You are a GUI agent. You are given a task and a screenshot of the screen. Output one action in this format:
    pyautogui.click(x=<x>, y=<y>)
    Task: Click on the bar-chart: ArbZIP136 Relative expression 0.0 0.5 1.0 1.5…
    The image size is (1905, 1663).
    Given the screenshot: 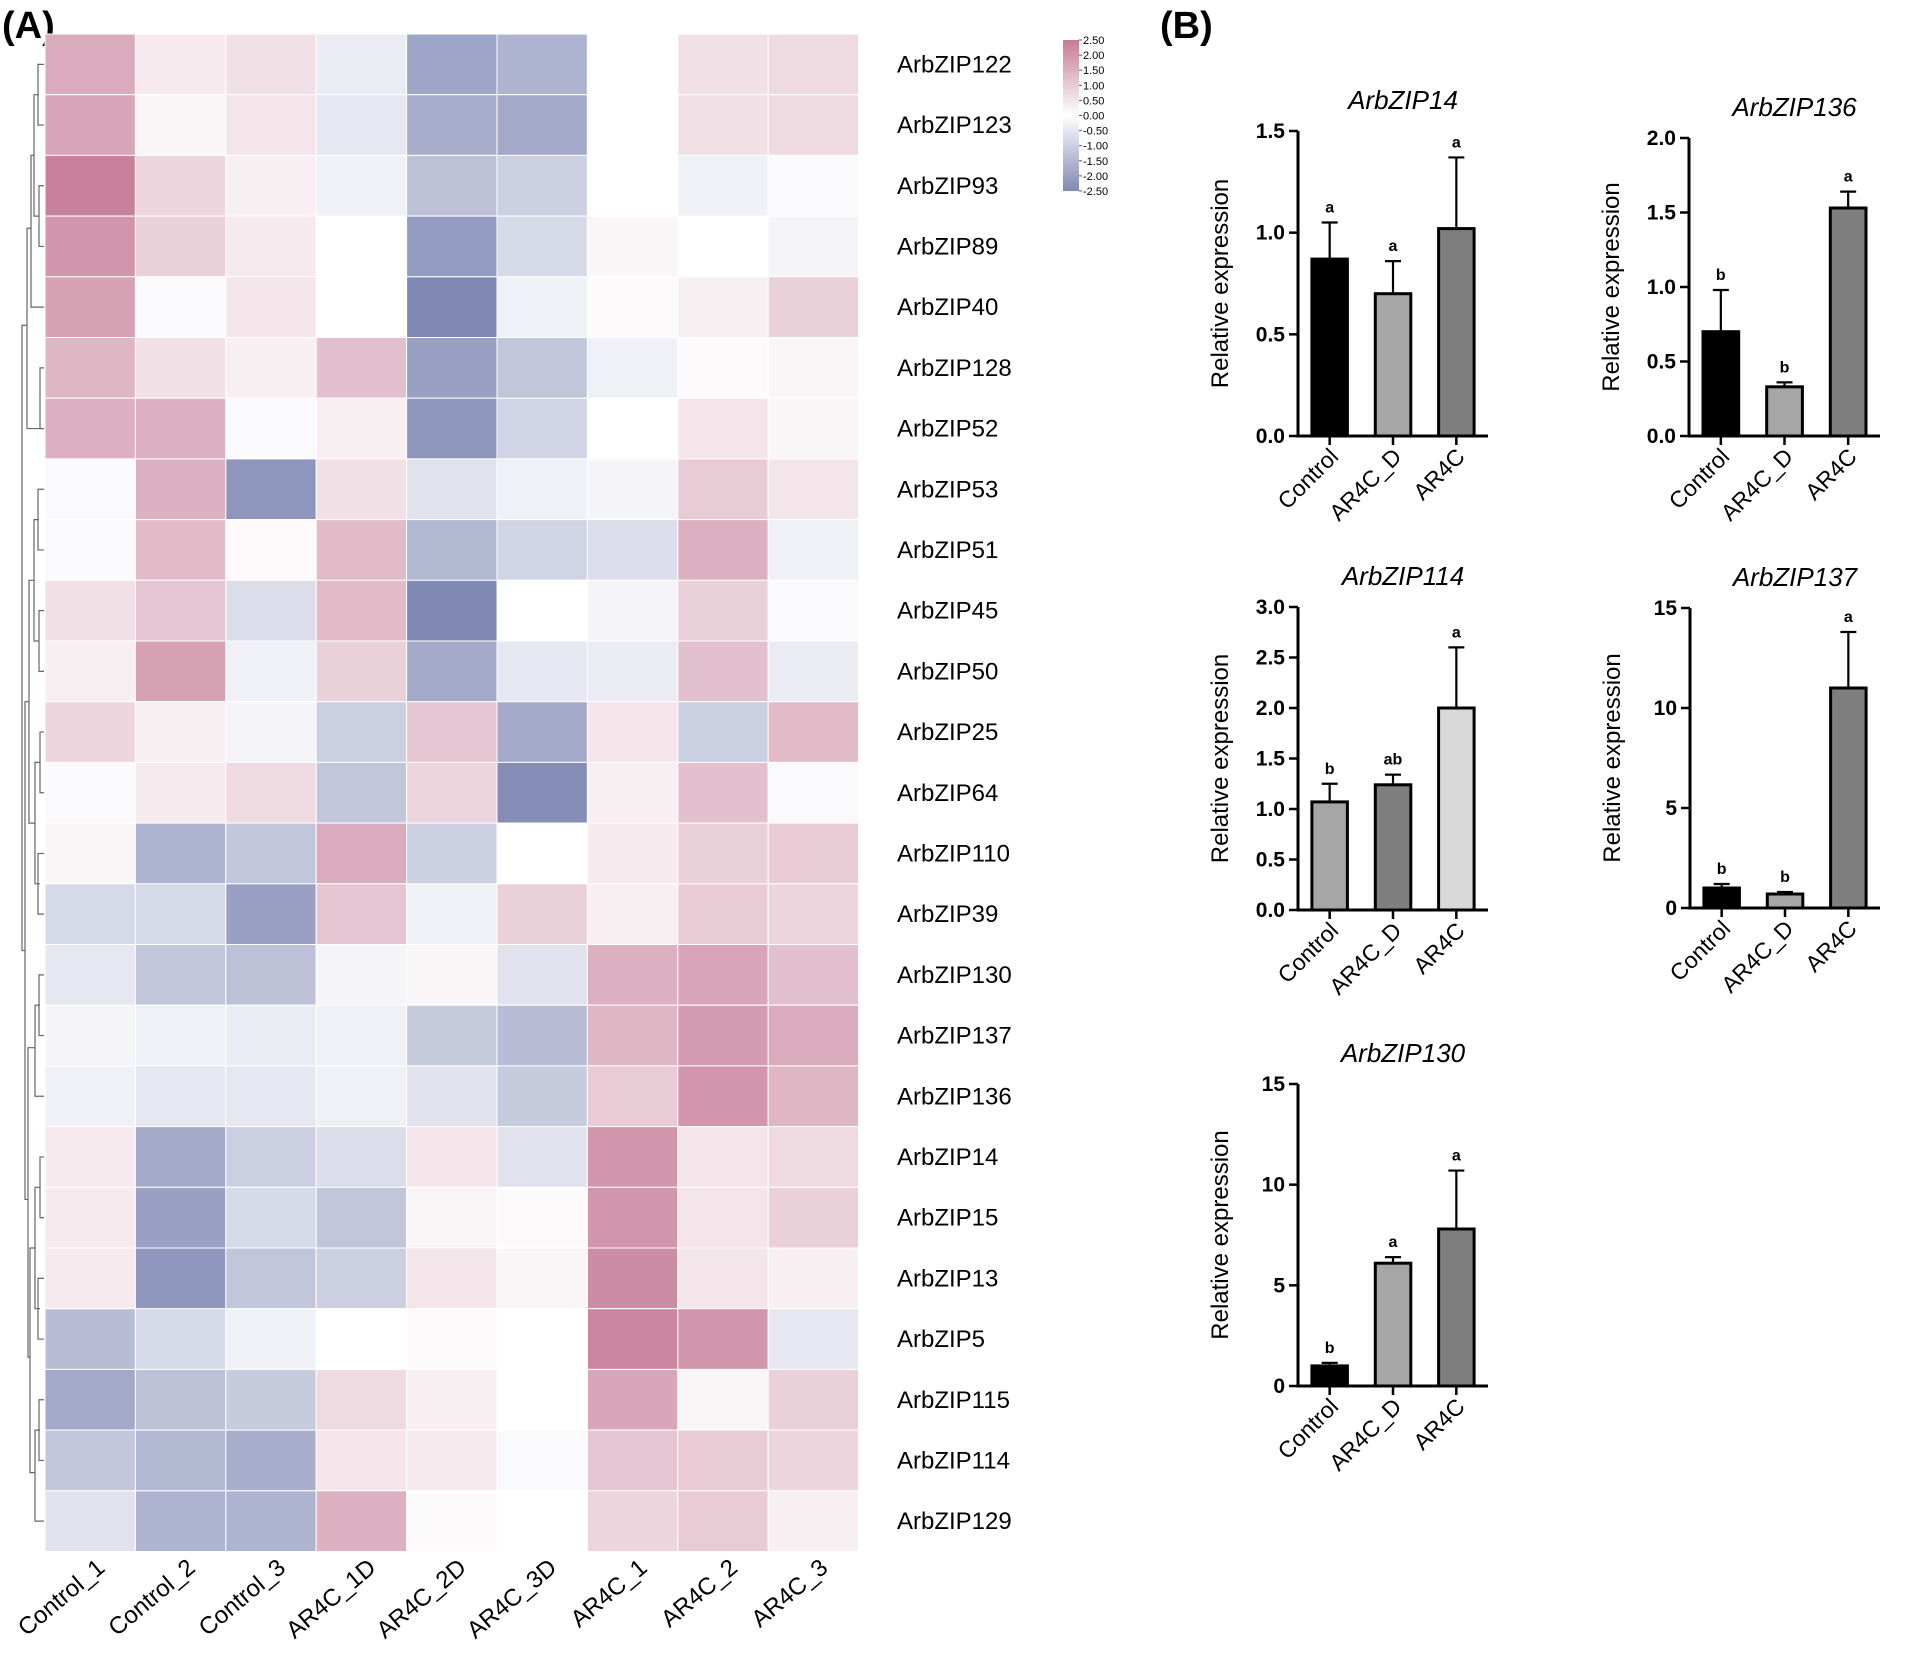 What is the action you would take?
    pyautogui.click(x=1739, y=309)
    